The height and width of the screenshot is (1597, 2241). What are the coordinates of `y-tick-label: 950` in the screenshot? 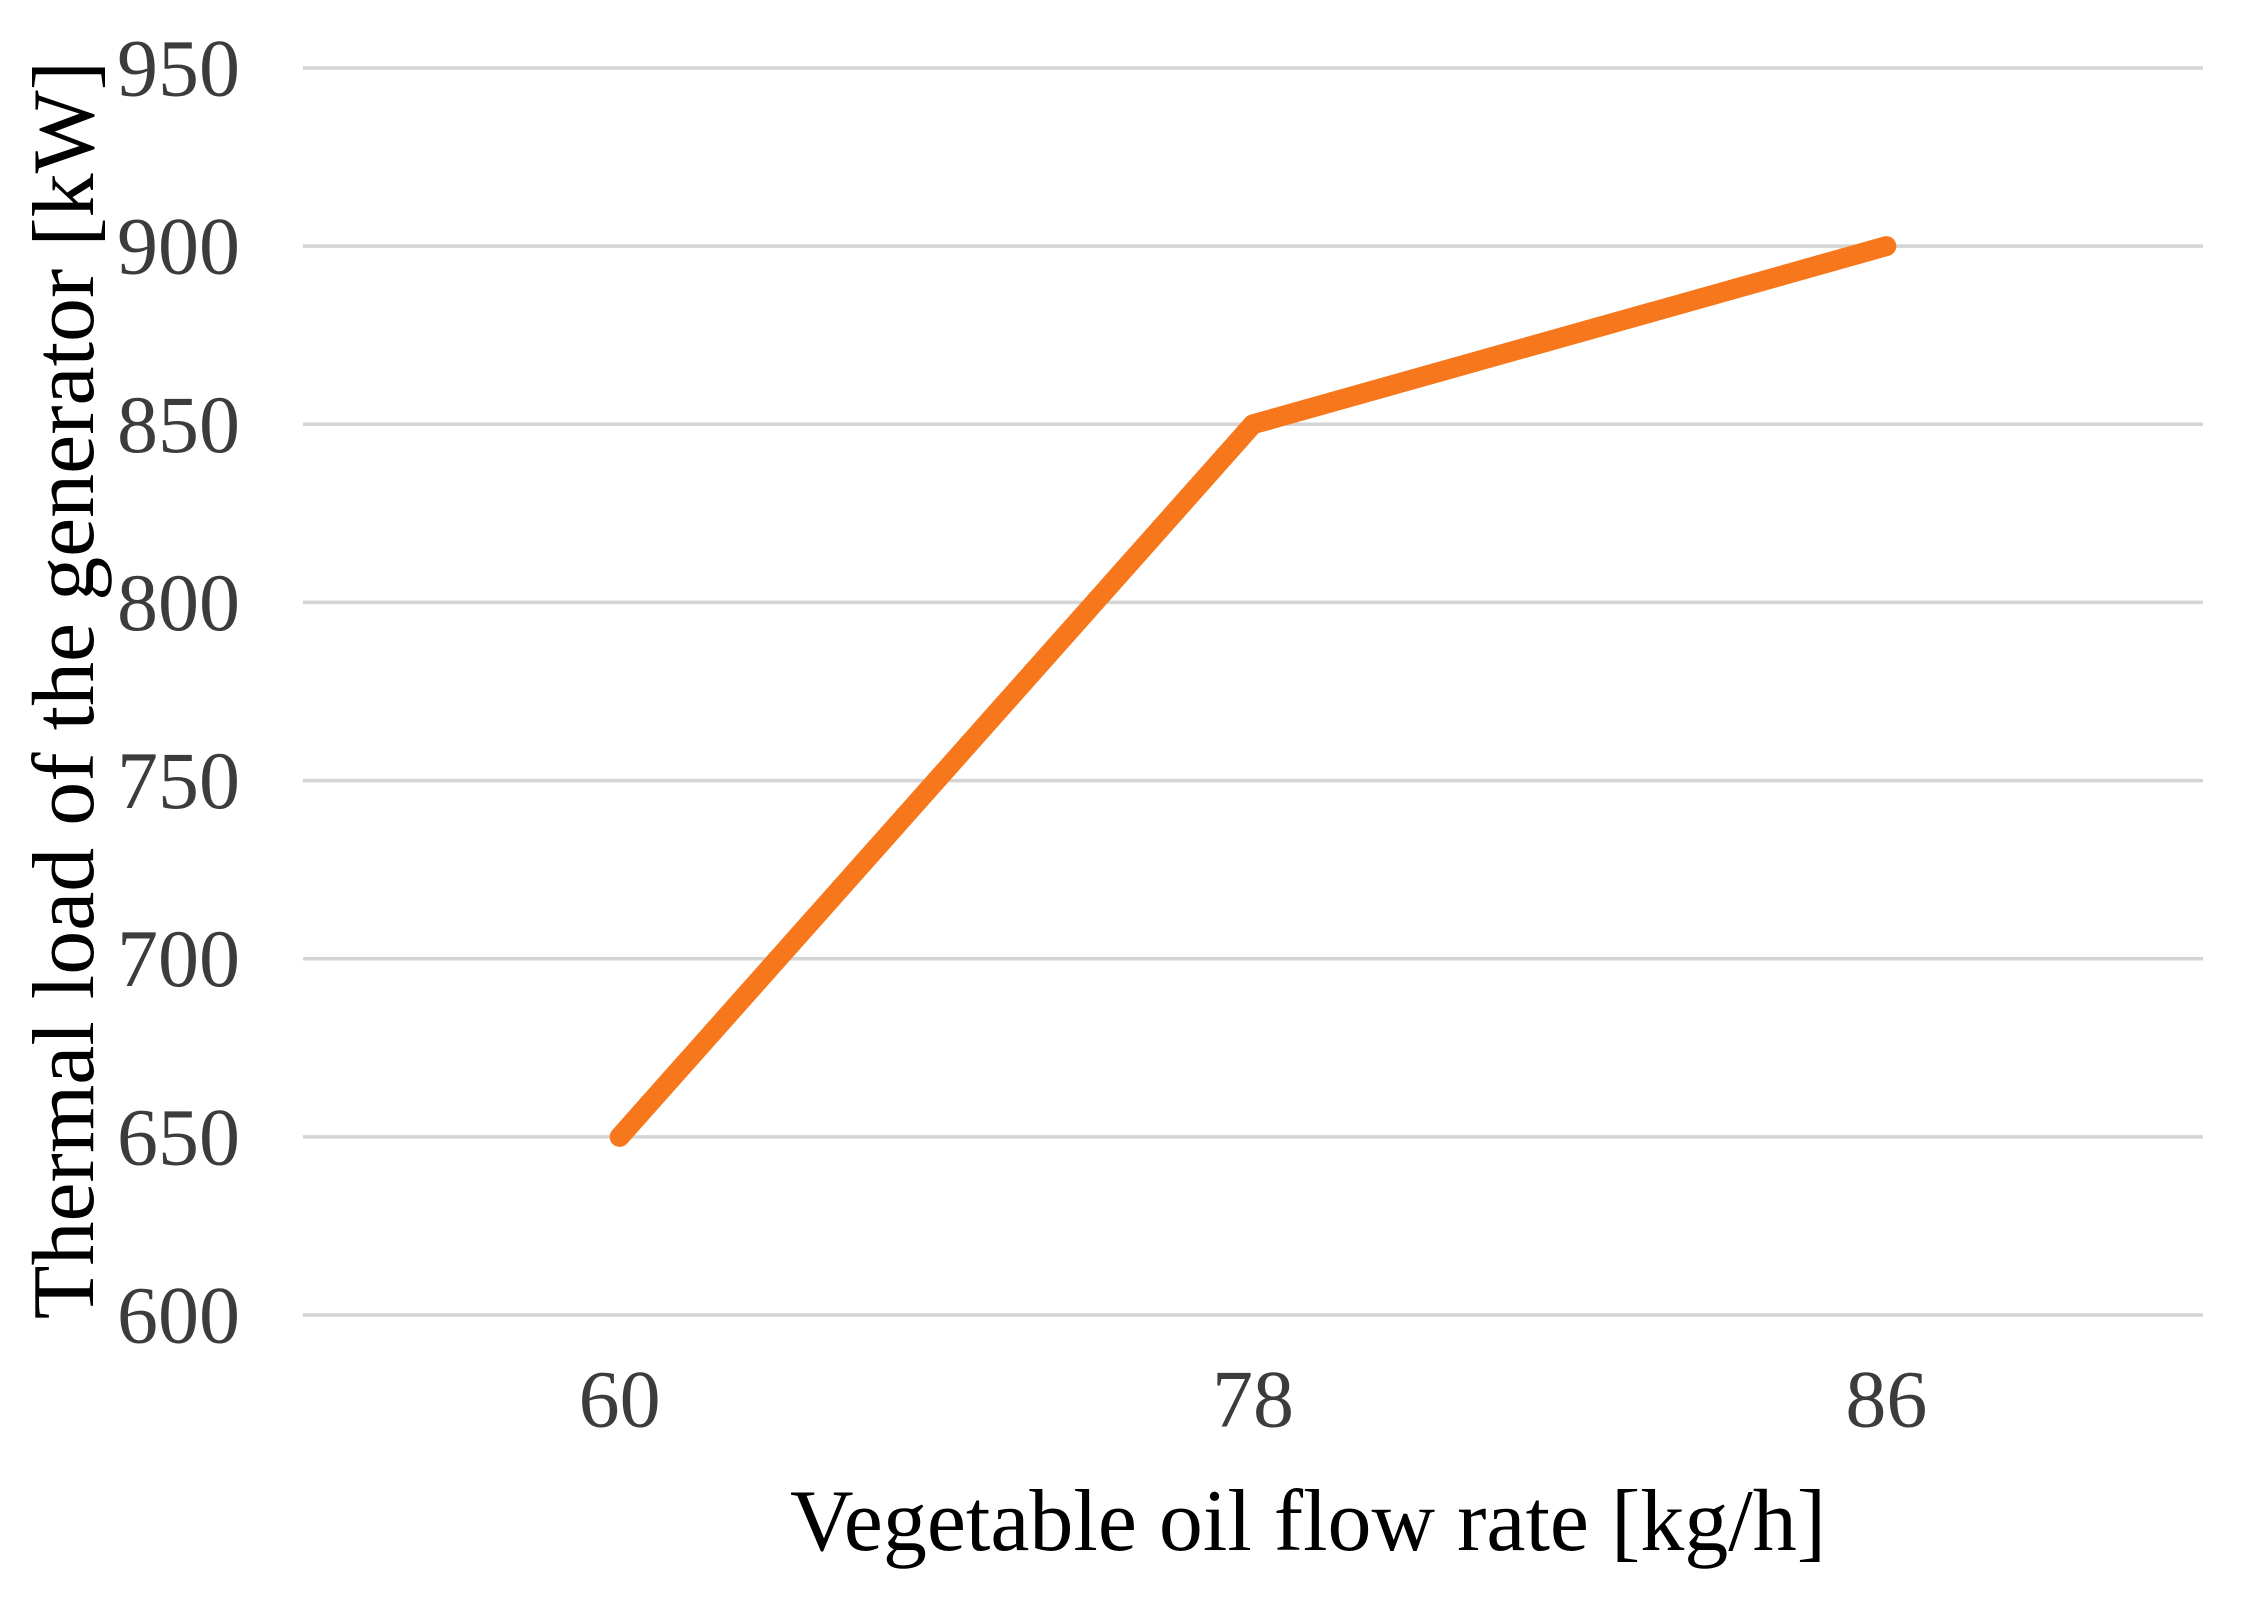 It's located at (178, 68).